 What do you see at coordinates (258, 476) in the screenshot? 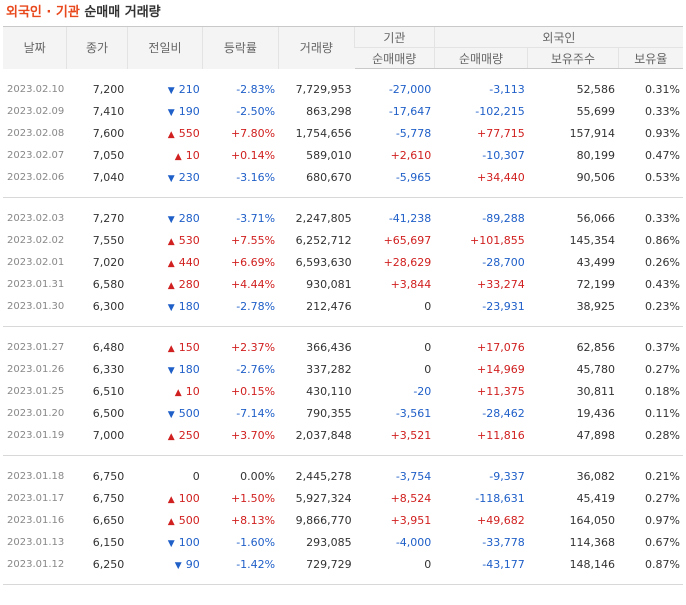
I see `cell-rate: 0.00%` at bounding box center [258, 476].